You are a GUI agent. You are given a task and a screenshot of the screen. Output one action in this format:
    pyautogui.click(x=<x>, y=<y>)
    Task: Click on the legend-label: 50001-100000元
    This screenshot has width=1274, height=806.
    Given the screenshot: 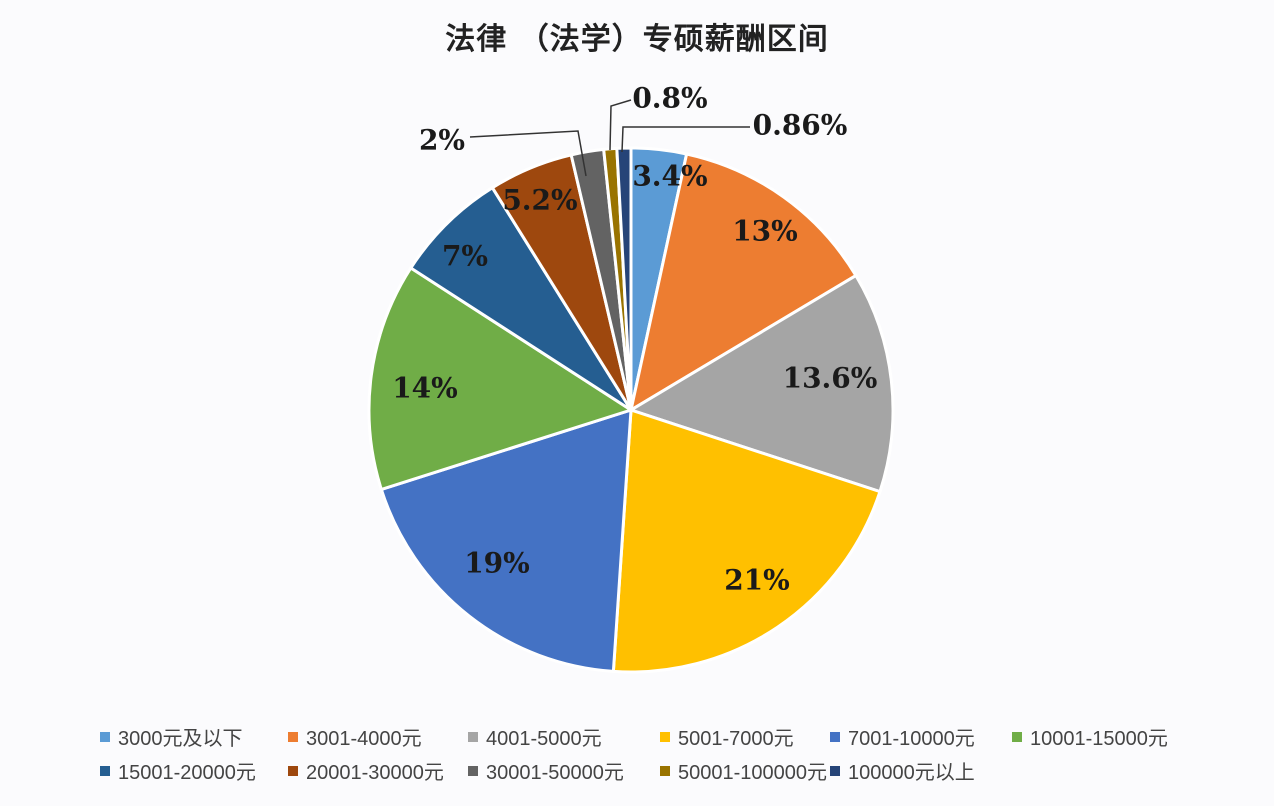 What is the action you would take?
    pyautogui.click(x=753, y=773)
    